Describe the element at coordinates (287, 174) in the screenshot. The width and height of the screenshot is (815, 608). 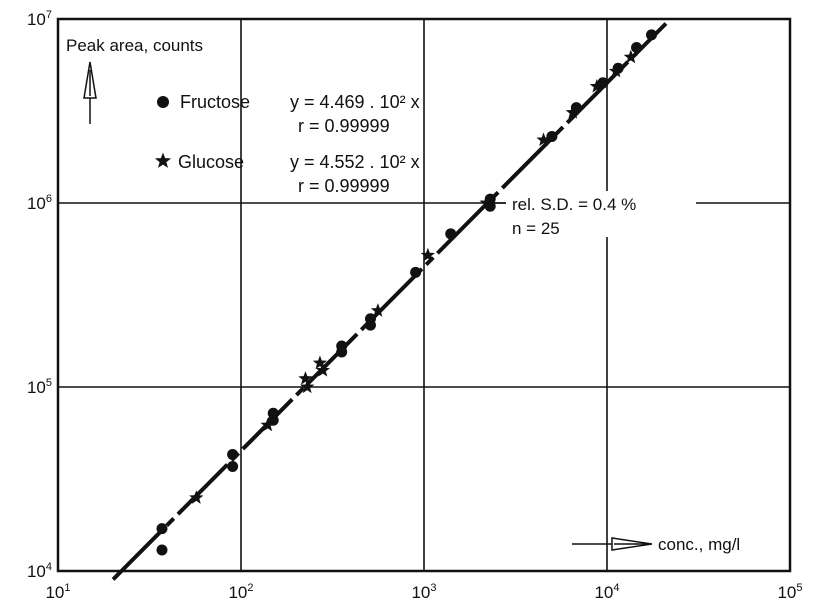
I see `legend-entry-glucose: Glucose y = 4.552 . 10² x r = 0.99999` at that location.